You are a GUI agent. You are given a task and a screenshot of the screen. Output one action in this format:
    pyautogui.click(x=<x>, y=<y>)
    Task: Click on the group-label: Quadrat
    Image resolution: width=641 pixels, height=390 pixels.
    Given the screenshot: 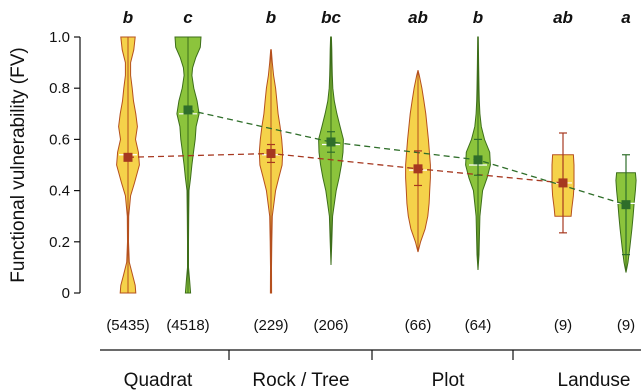 What is the action you would take?
    pyautogui.click(x=158, y=380)
    